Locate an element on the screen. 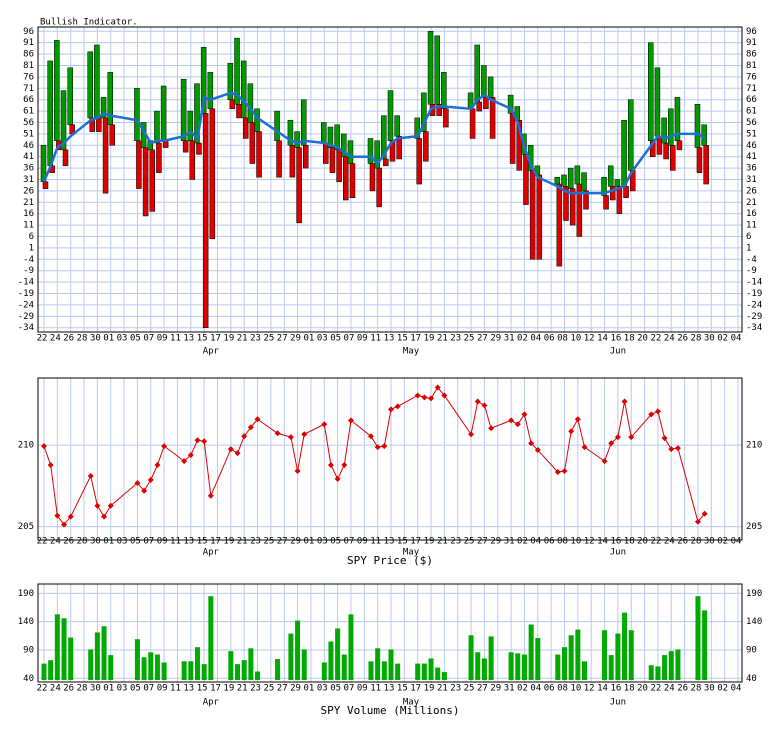  y-tick-label: -24 is located at coordinates (754, 305).